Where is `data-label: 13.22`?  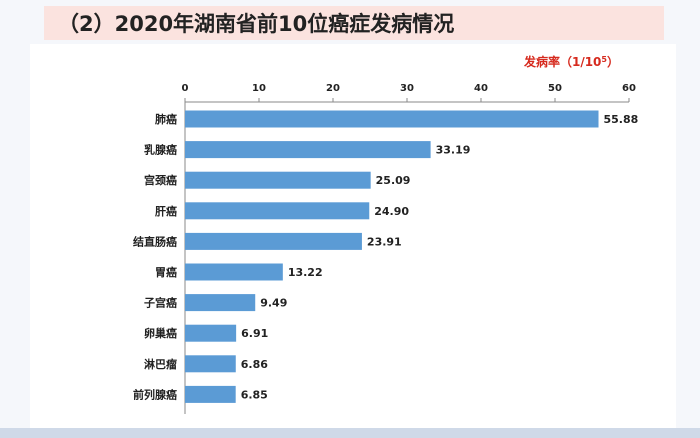 data-label: 13.22 is located at coordinates (305, 272).